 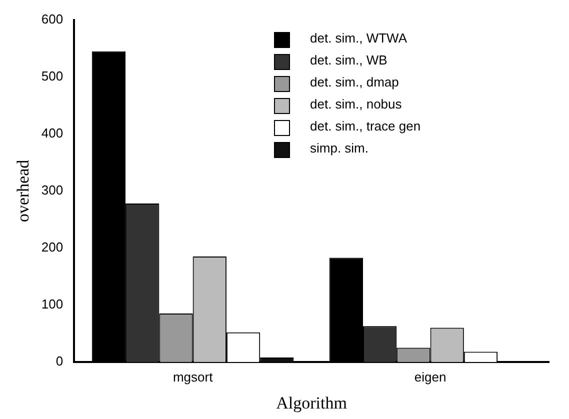 What do you see at coordinates (52, 19) in the screenshot?
I see `y-tick-label: 600` at bounding box center [52, 19].